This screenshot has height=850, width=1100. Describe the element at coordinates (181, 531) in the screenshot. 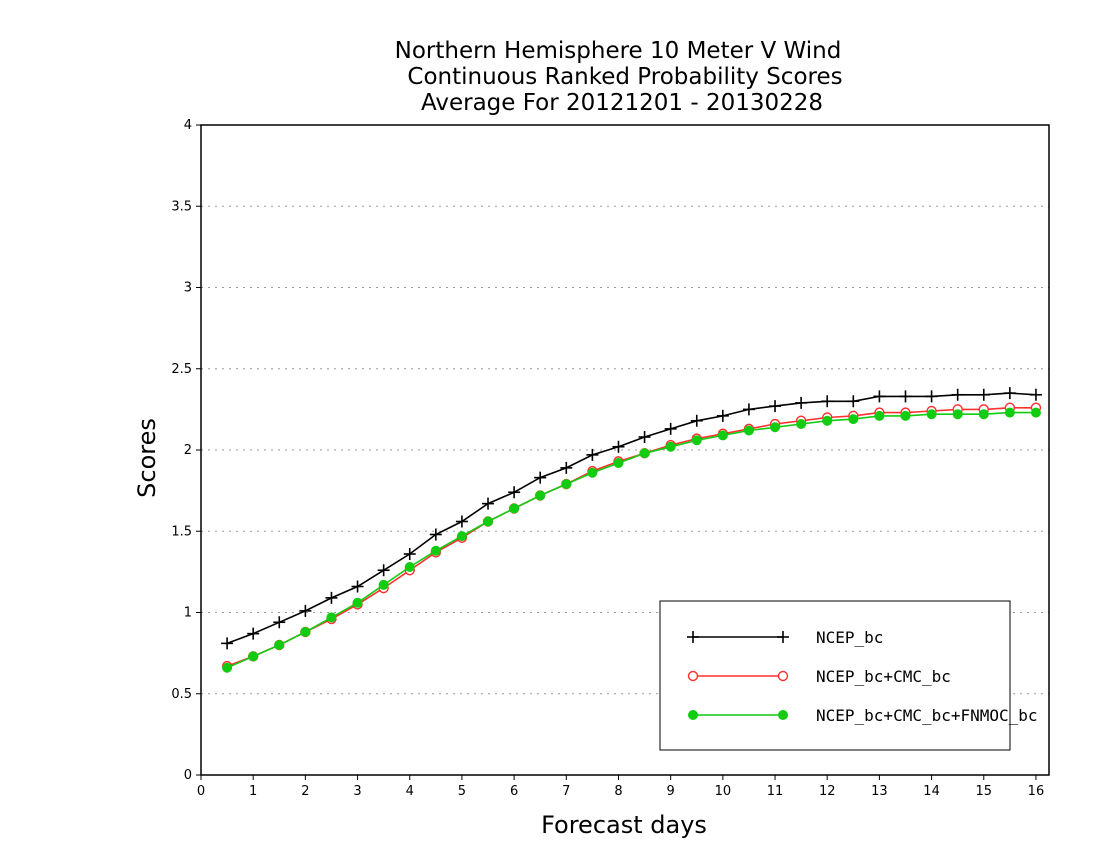

I see `y-tick-label: 1.5` at that location.